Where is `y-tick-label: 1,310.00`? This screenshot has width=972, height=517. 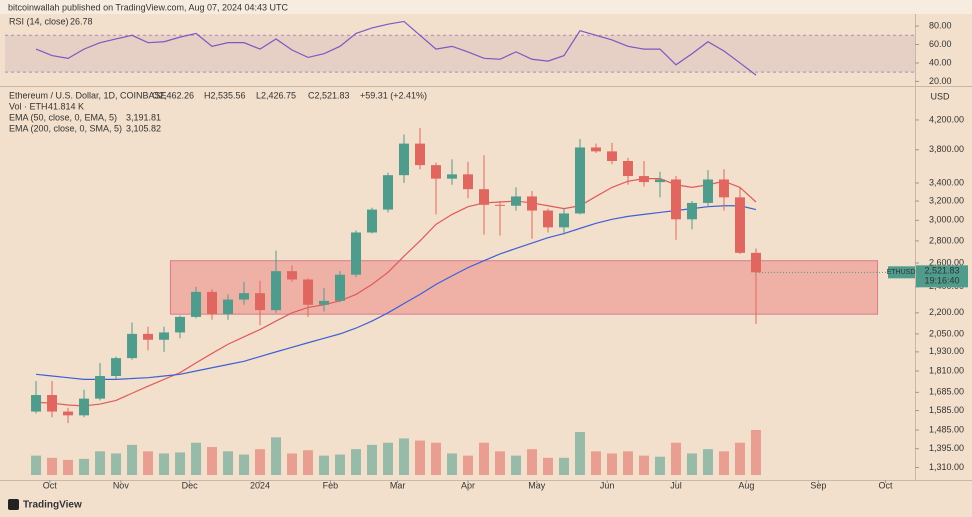
y-tick-label: 1,310.00 is located at coordinates (946, 467).